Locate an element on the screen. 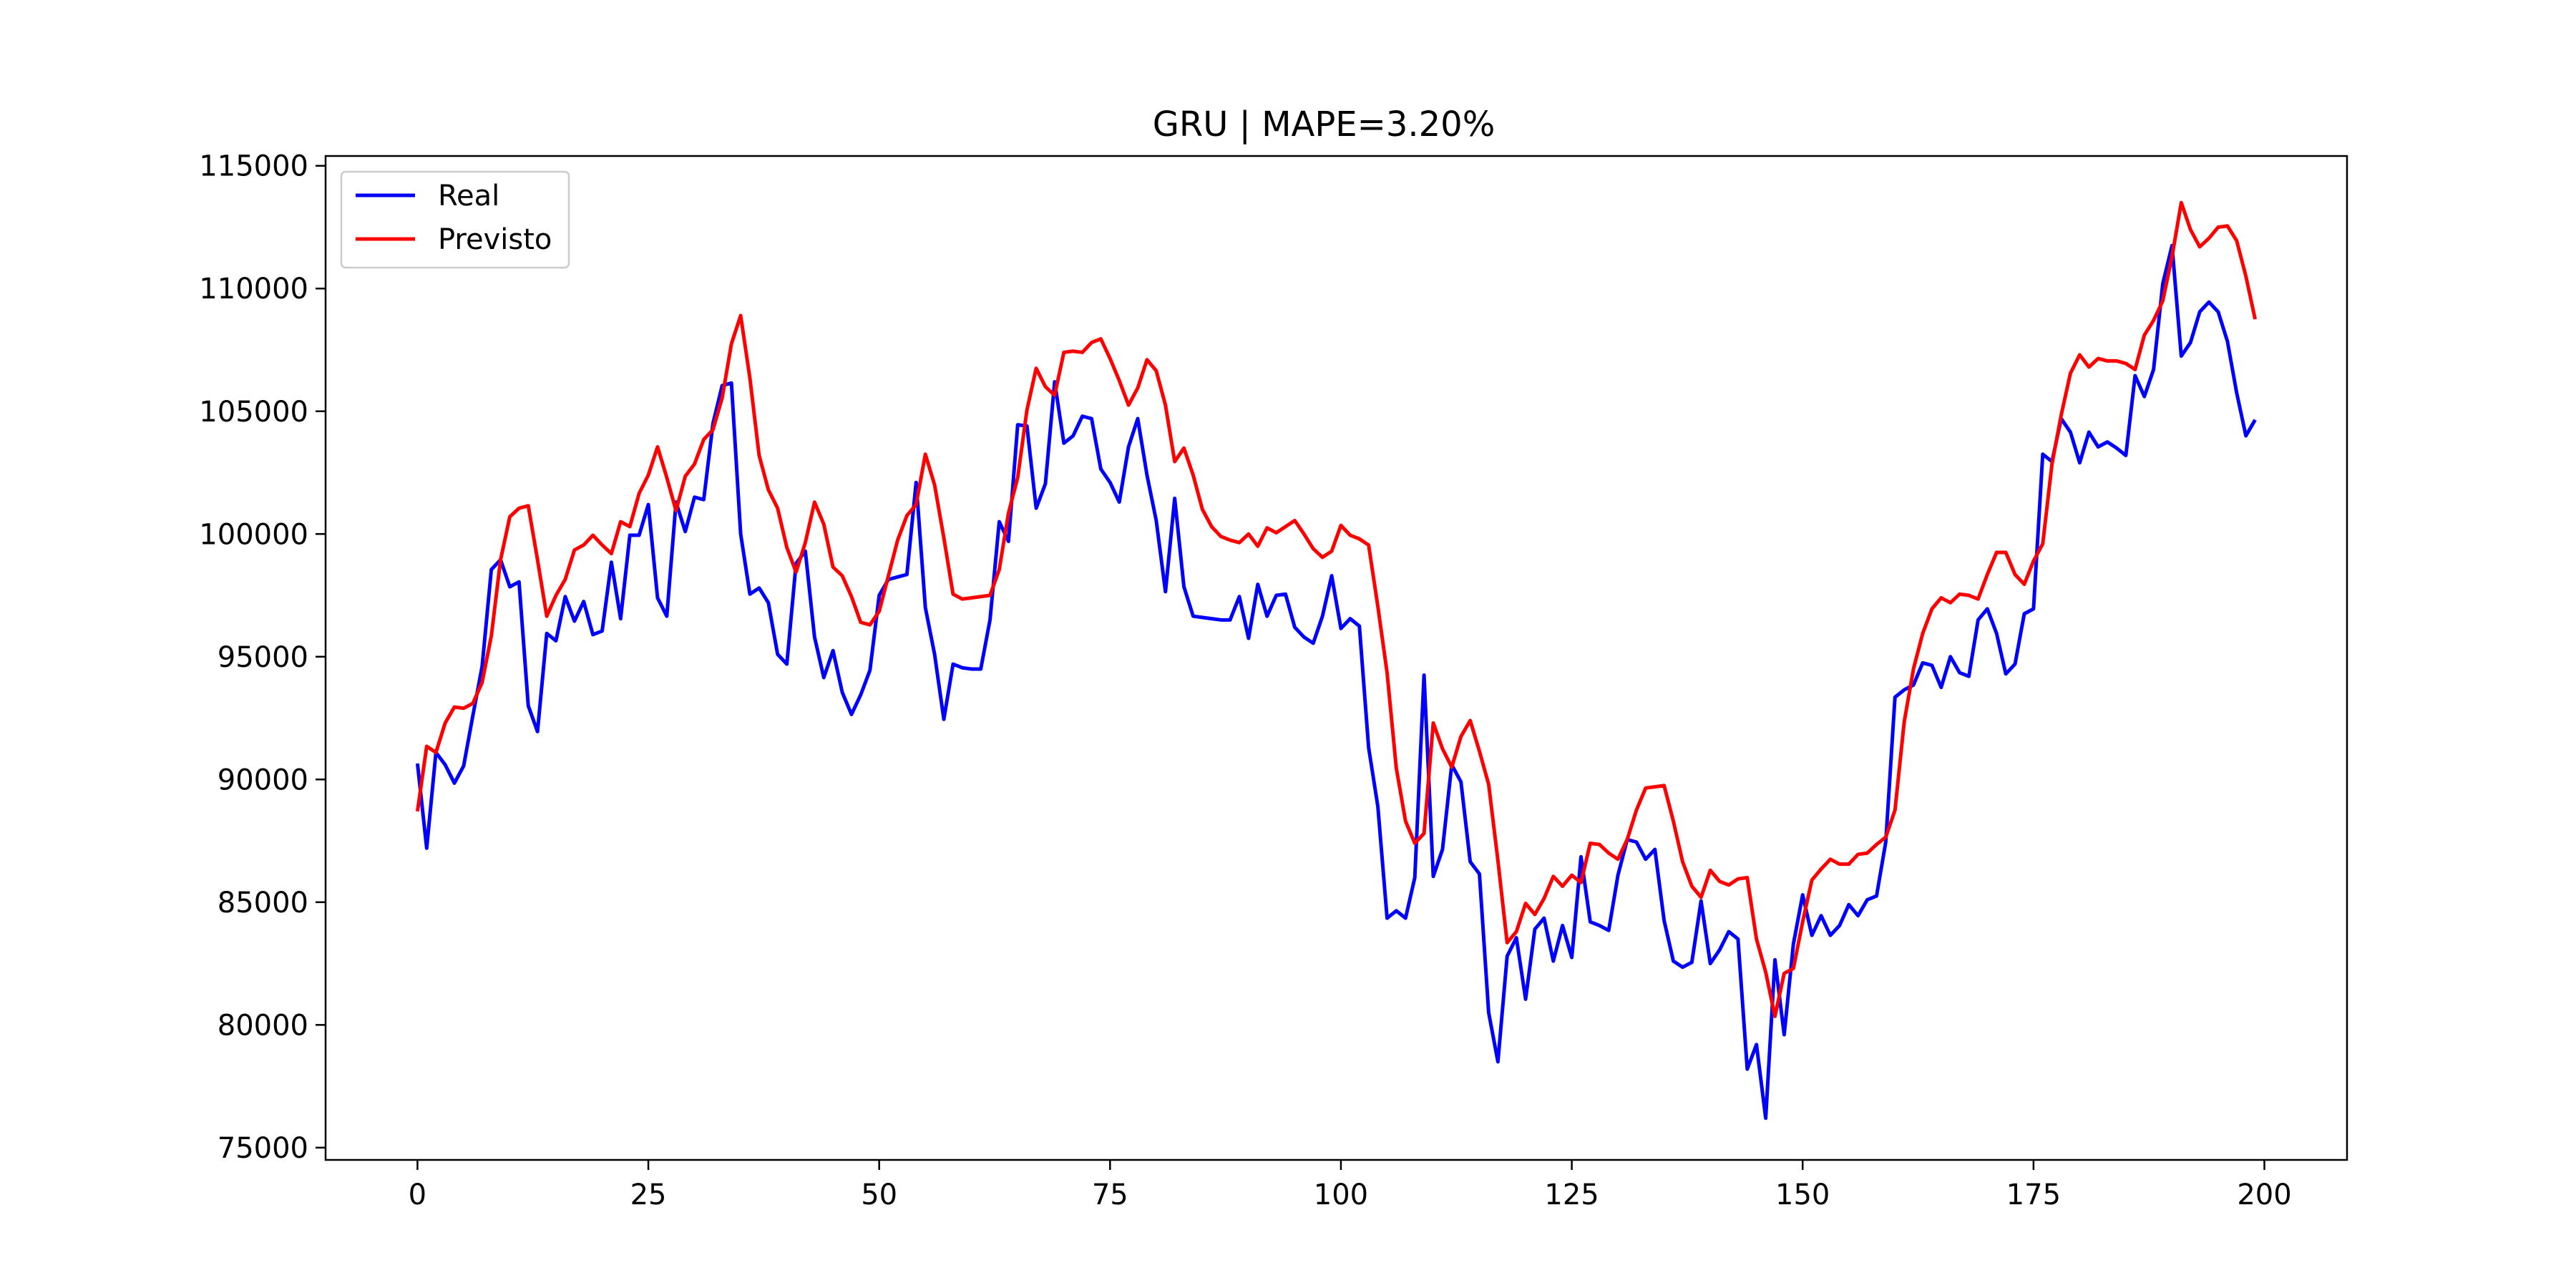  x-axis-ticks: 0 25 50 75 100 125 150 175 200 is located at coordinates (1350, 1185).